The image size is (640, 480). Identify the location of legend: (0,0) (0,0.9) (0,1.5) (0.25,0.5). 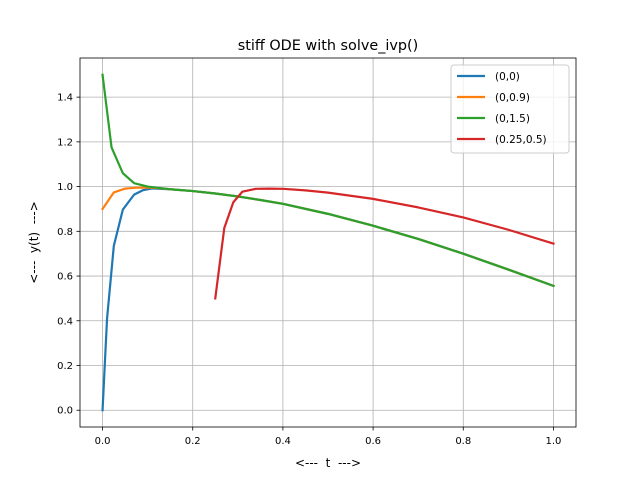
(510, 109).